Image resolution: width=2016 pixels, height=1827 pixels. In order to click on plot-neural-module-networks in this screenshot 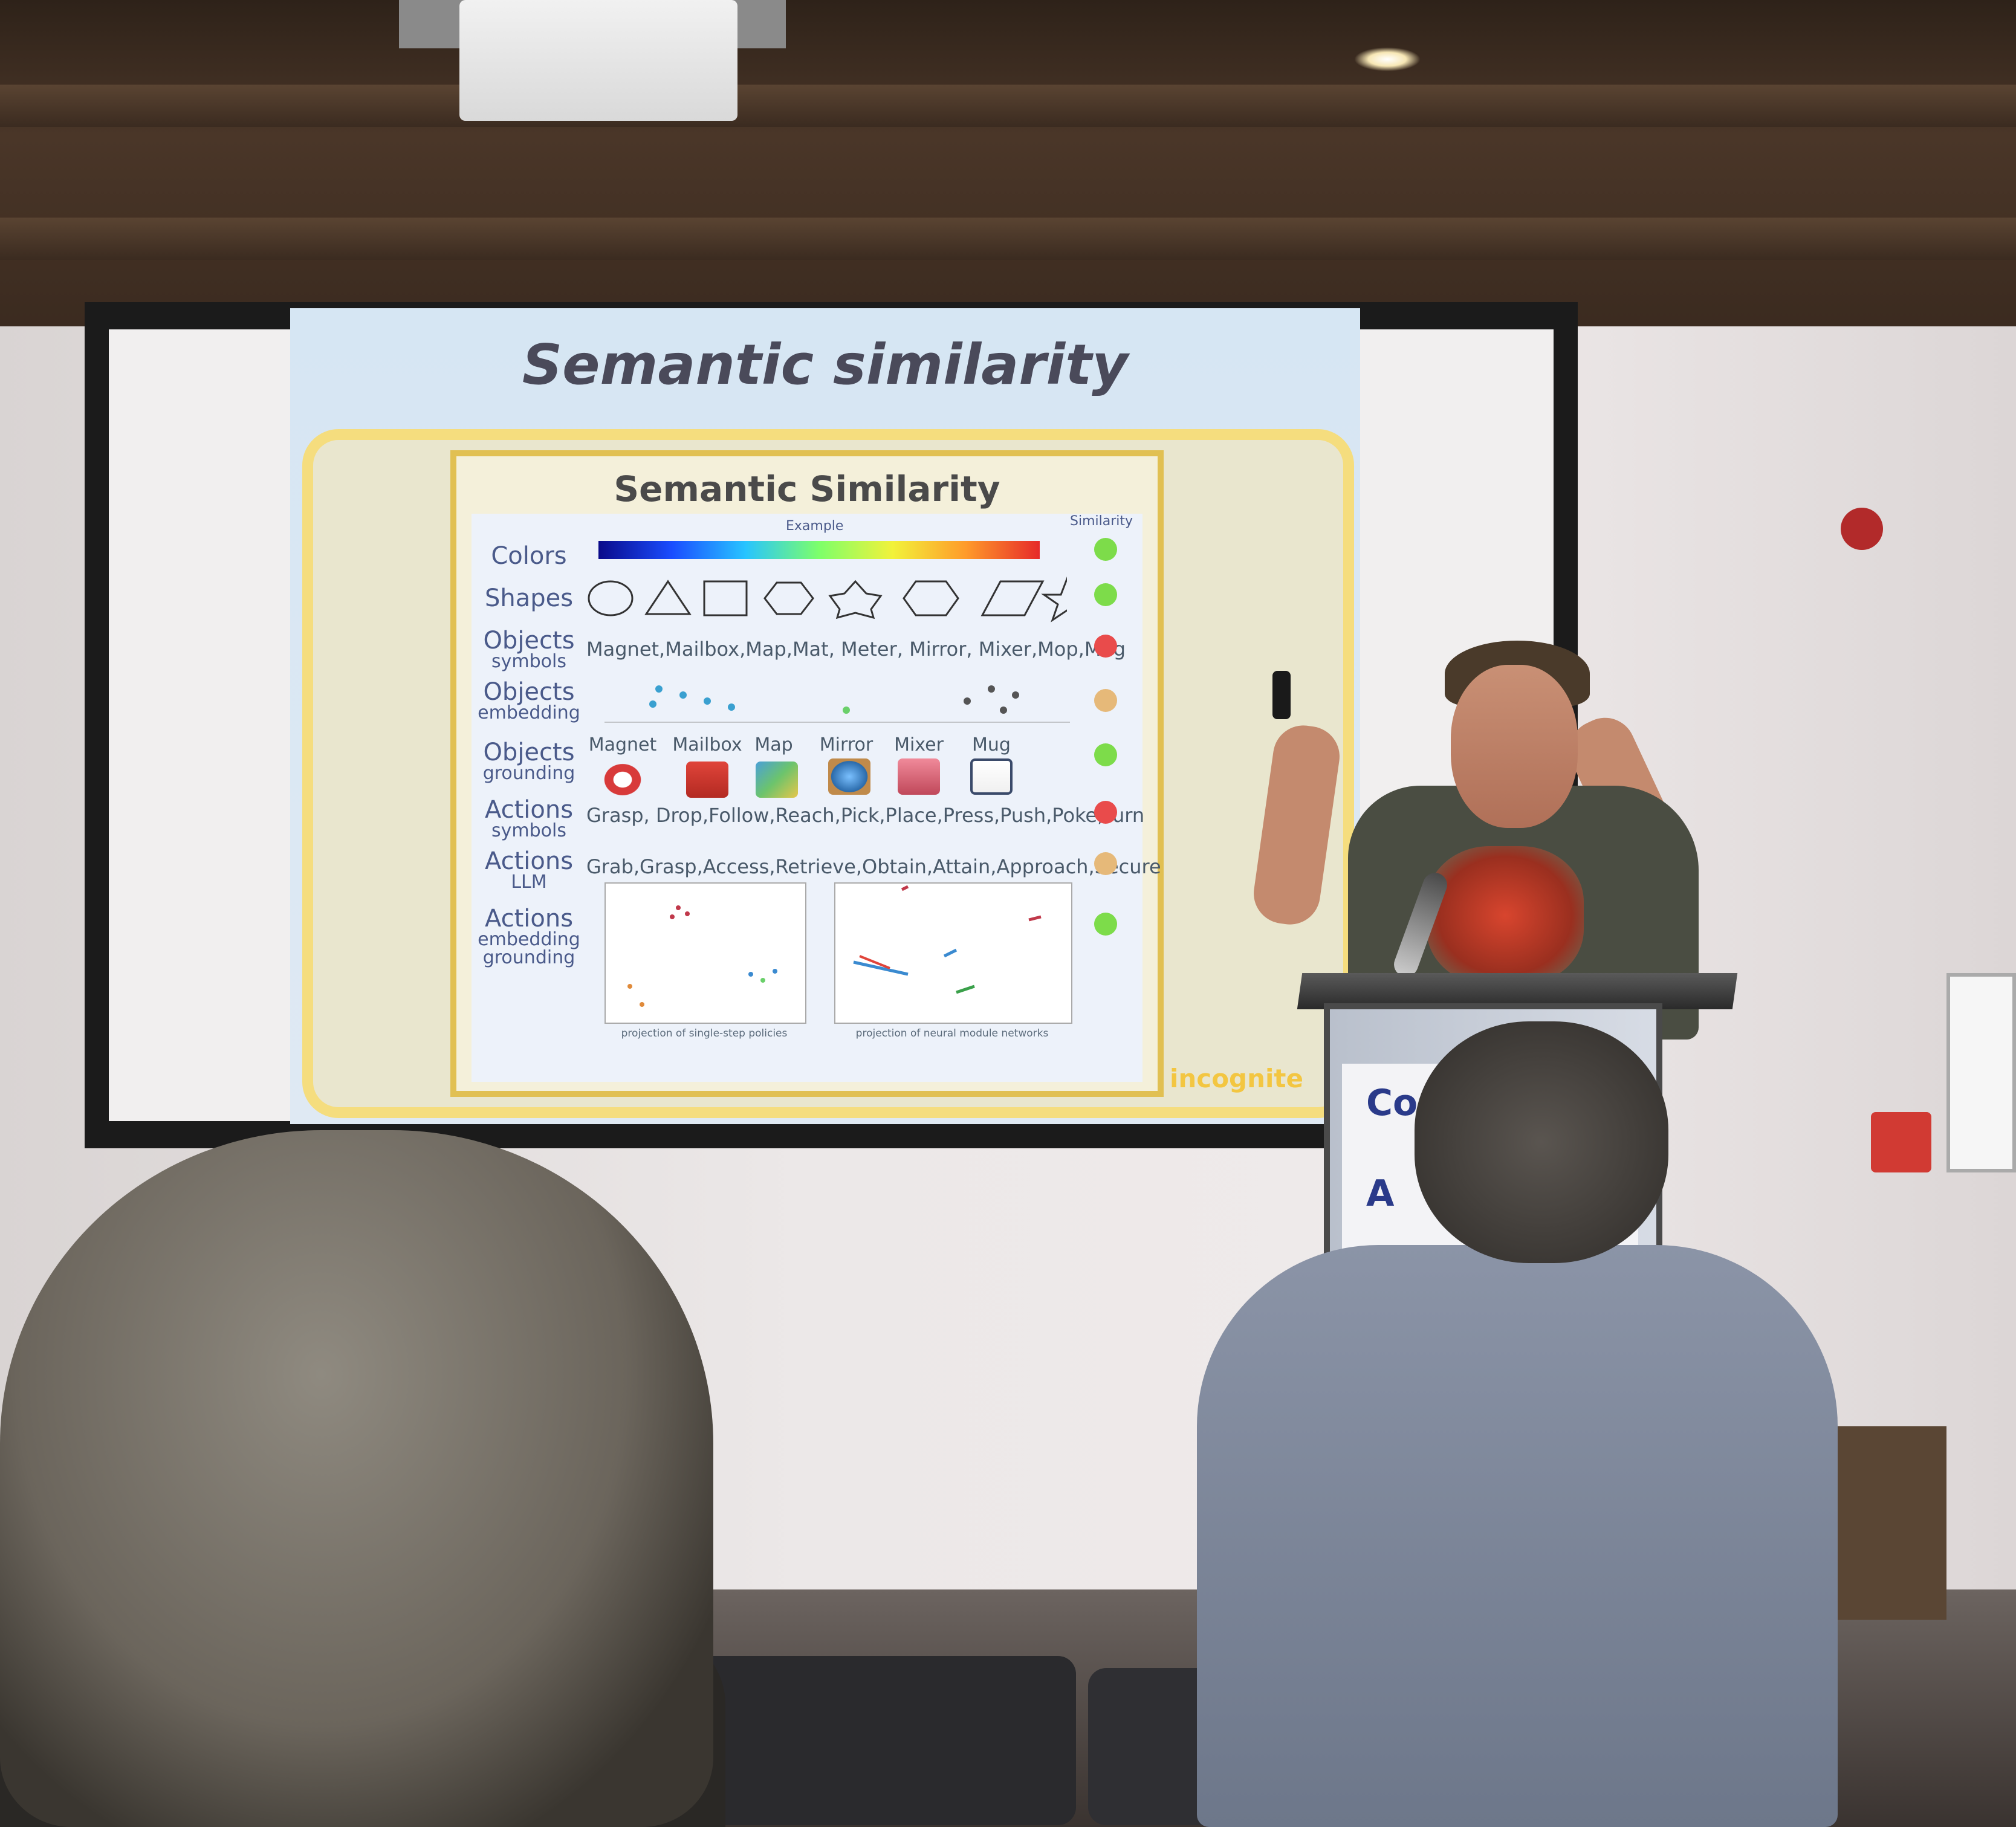, I will do `click(953, 953)`.